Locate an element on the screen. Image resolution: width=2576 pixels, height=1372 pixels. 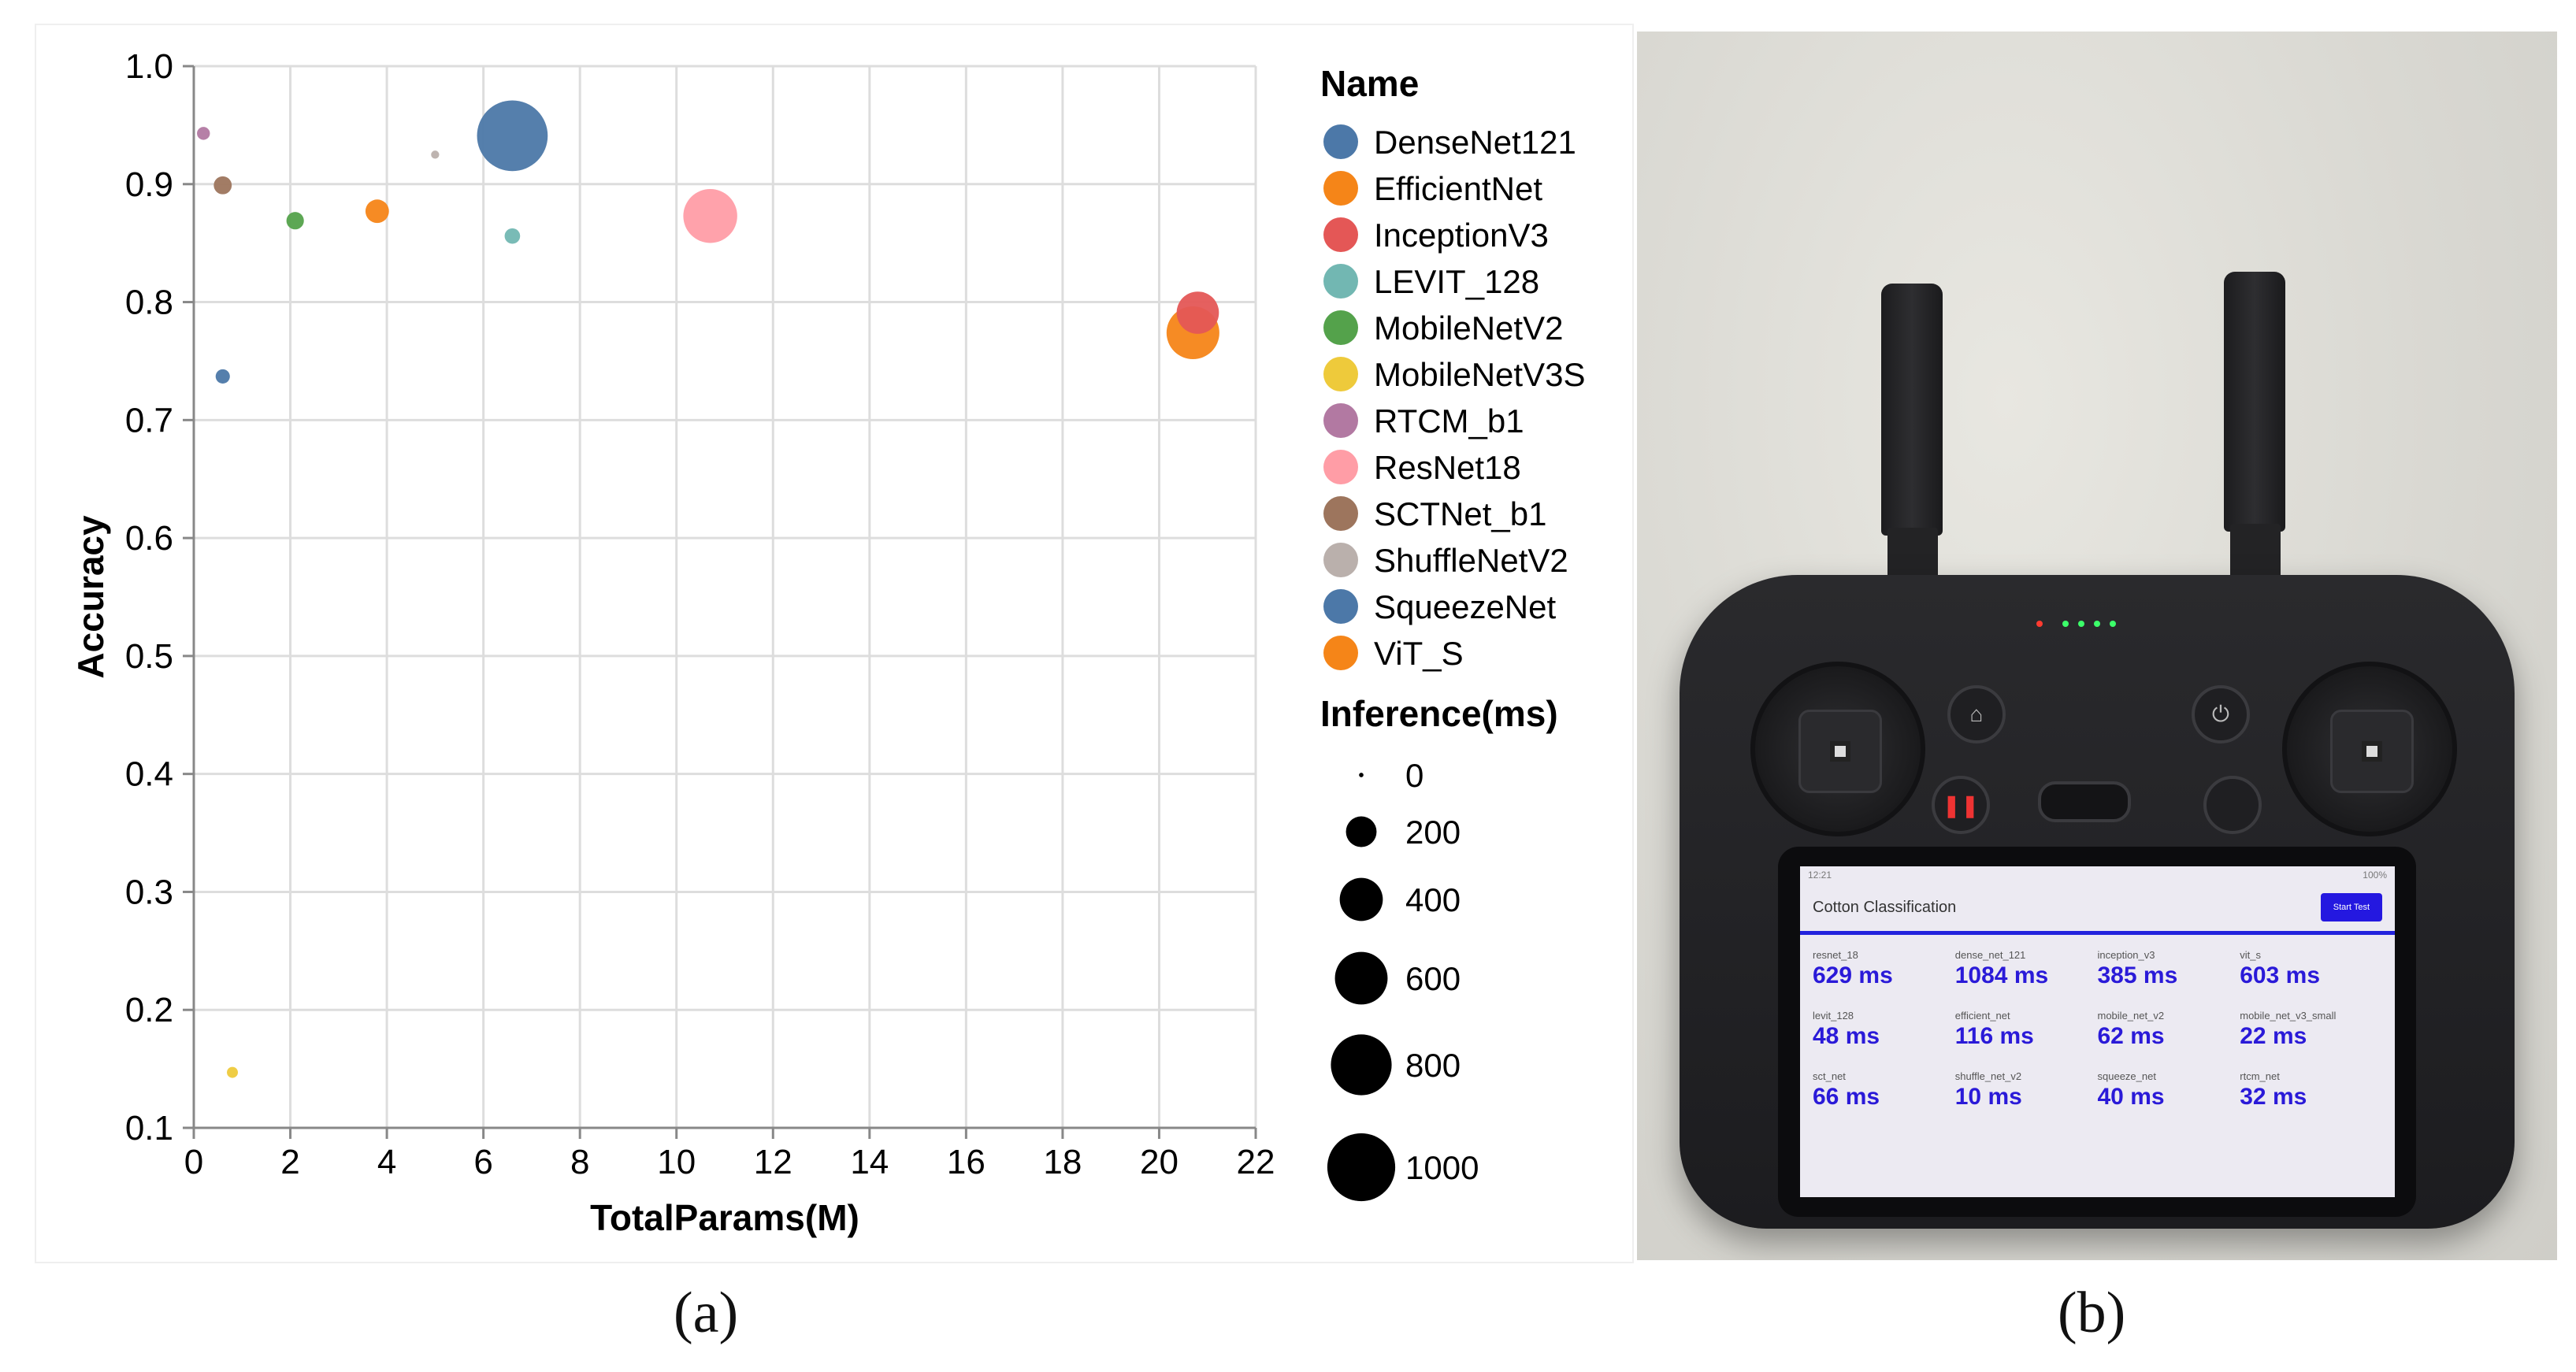
y-tick-label: 0.4 is located at coordinates (149, 774).